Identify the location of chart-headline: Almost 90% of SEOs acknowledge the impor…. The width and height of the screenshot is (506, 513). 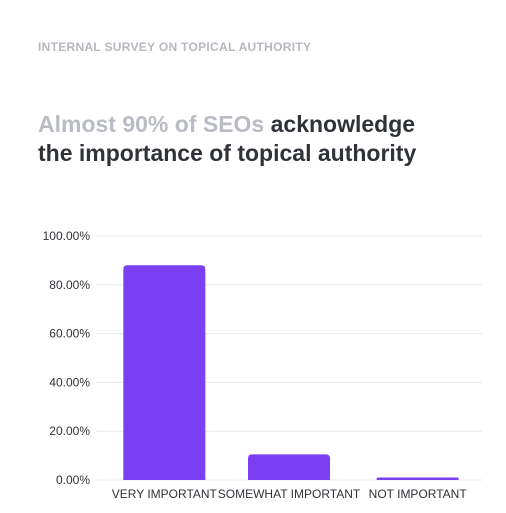
(258, 139).